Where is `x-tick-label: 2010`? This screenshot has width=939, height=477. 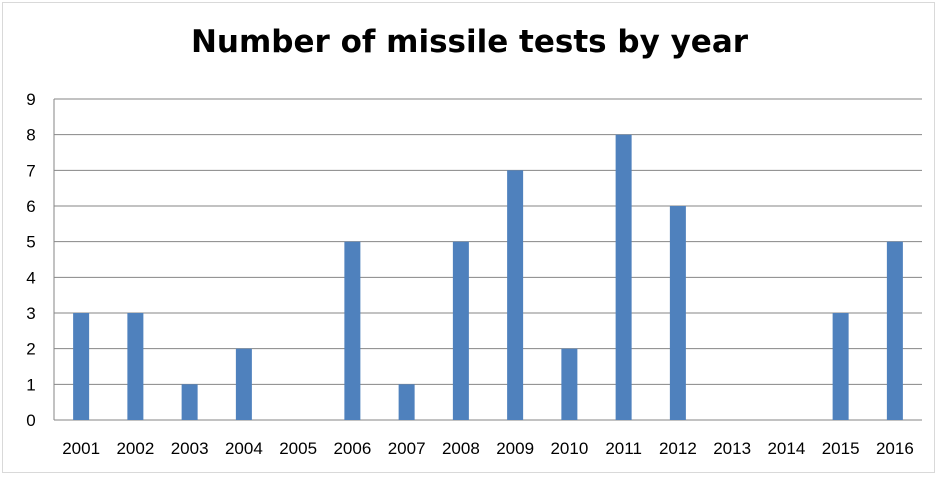
x-tick-label: 2010 is located at coordinates (569, 448).